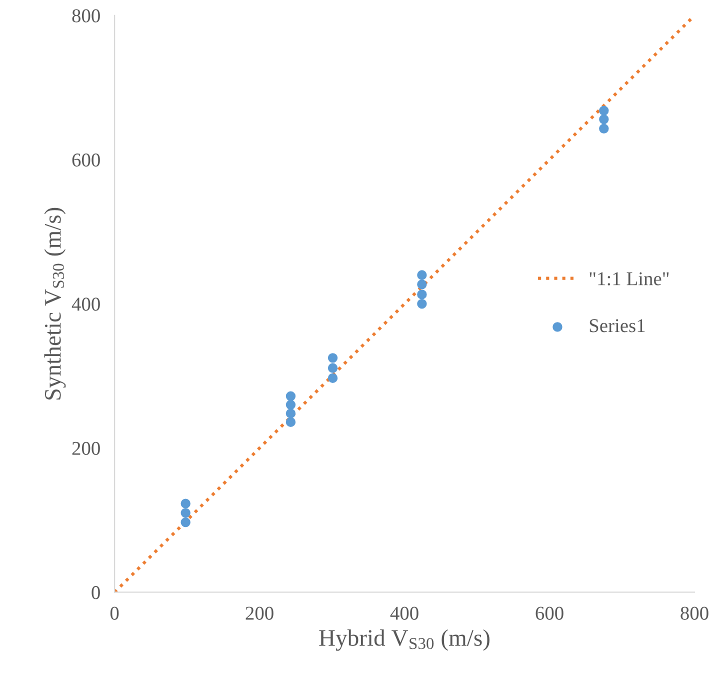 Image resolution: width=716 pixels, height=673 pixels. I want to click on legend-label: Series1, so click(617, 325).